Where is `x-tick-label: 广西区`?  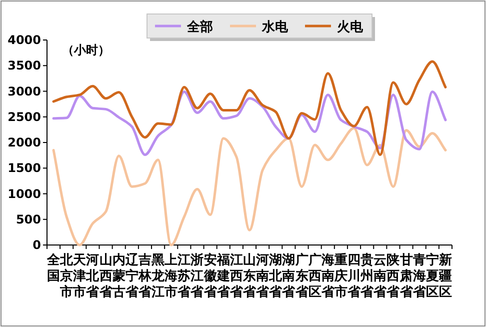 x-tick-label: 广西区 is located at coordinates (314, 276).